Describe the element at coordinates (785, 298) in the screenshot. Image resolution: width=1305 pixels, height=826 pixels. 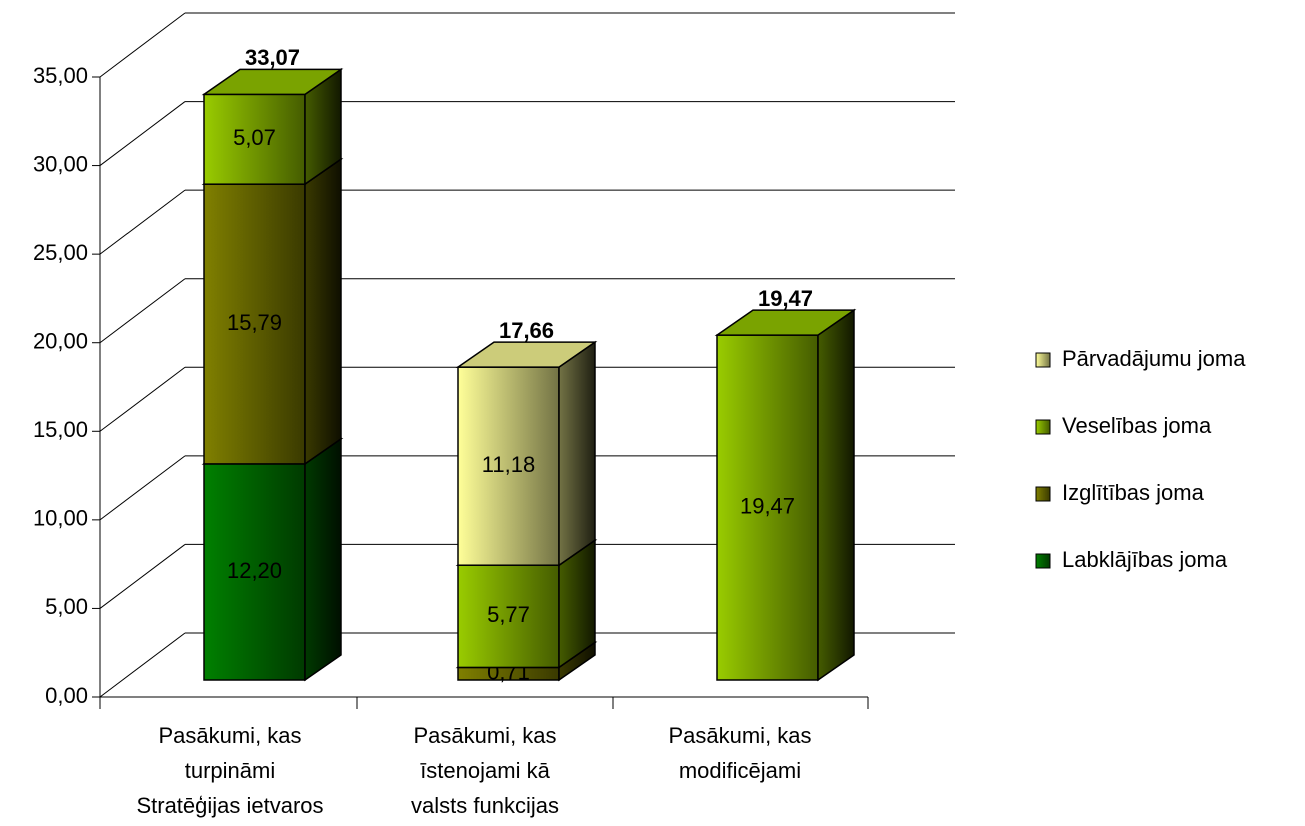
I see `total-label: 19,47` at that location.